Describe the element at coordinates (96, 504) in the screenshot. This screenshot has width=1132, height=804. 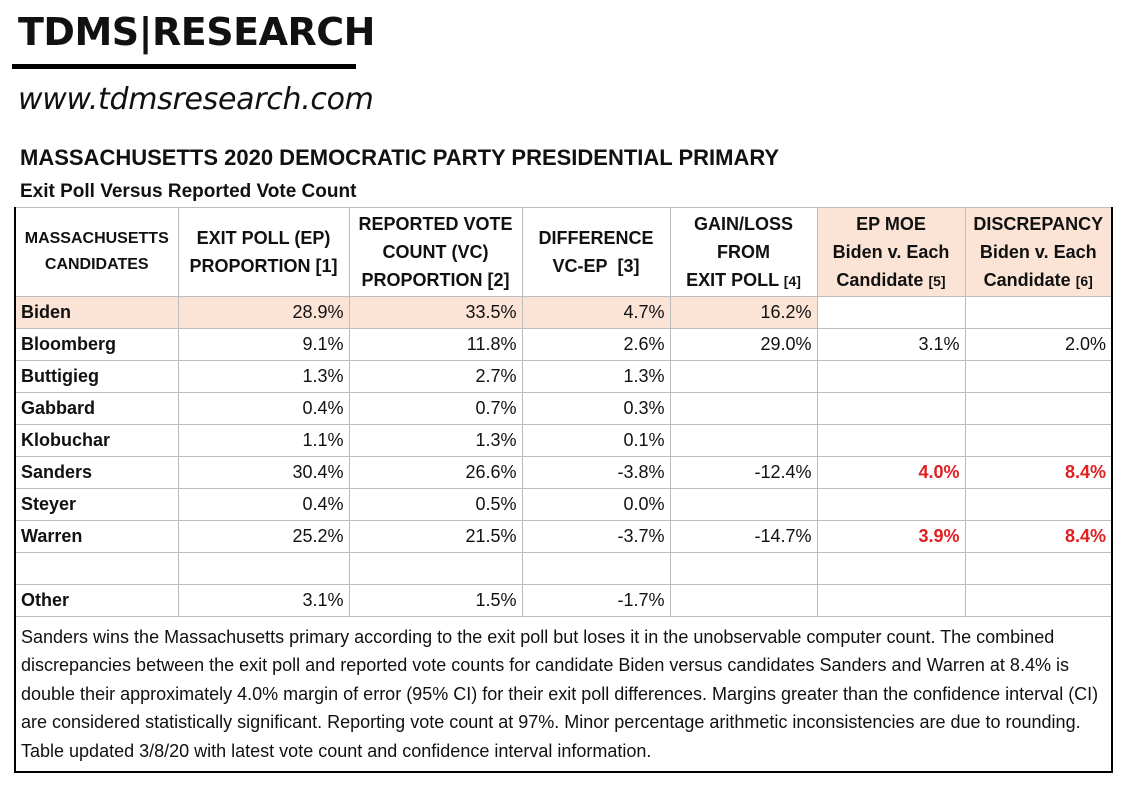
I see `cell-candidate: Steyer` at that location.